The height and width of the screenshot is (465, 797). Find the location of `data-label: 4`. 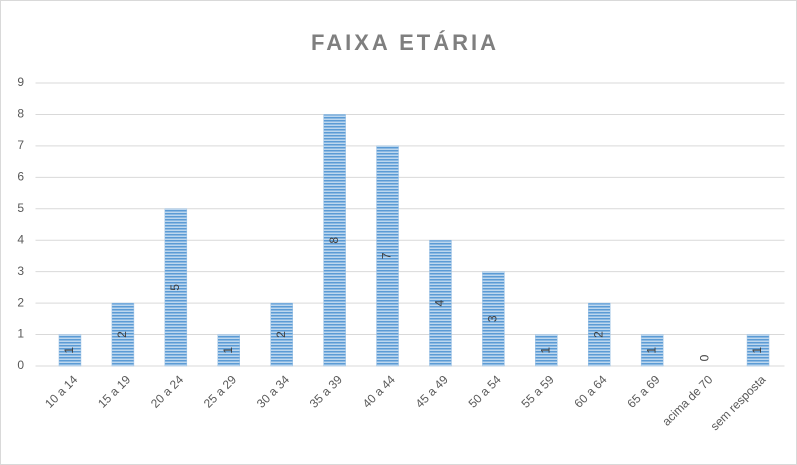

data-label: 4 is located at coordinates (440, 302).